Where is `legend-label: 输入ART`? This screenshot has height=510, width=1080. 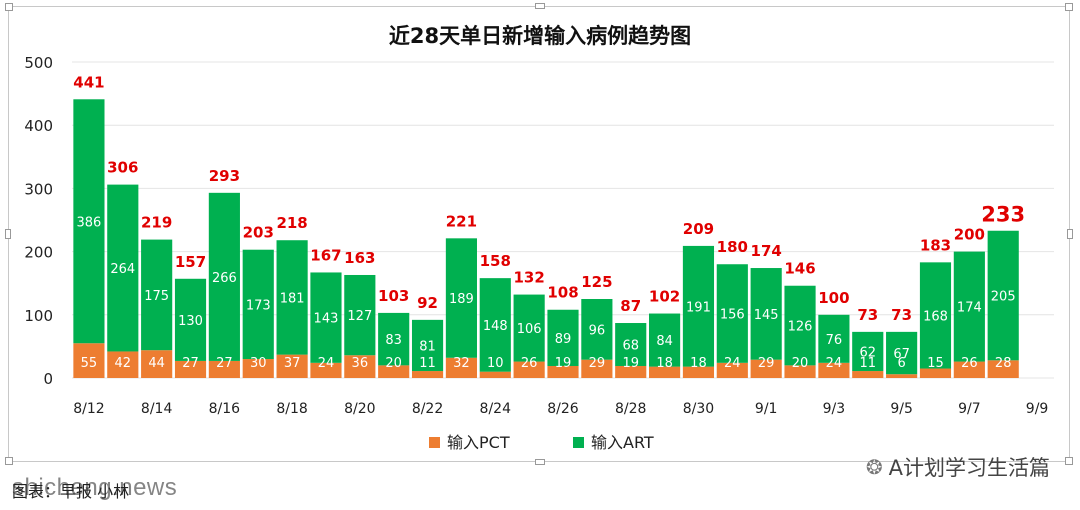
legend-label: 输入ART is located at coordinates (622, 442).